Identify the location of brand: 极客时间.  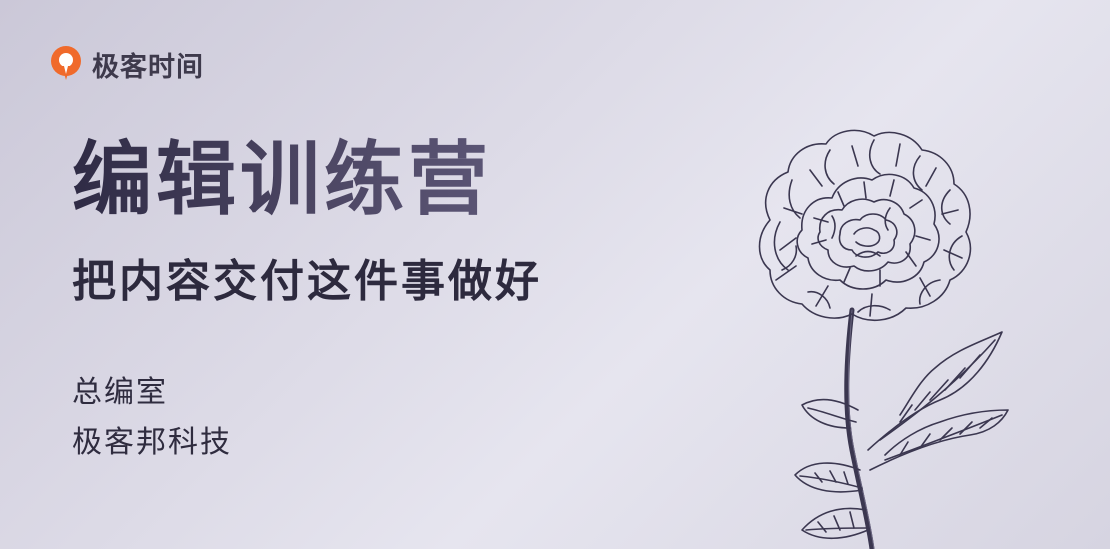
(126, 64).